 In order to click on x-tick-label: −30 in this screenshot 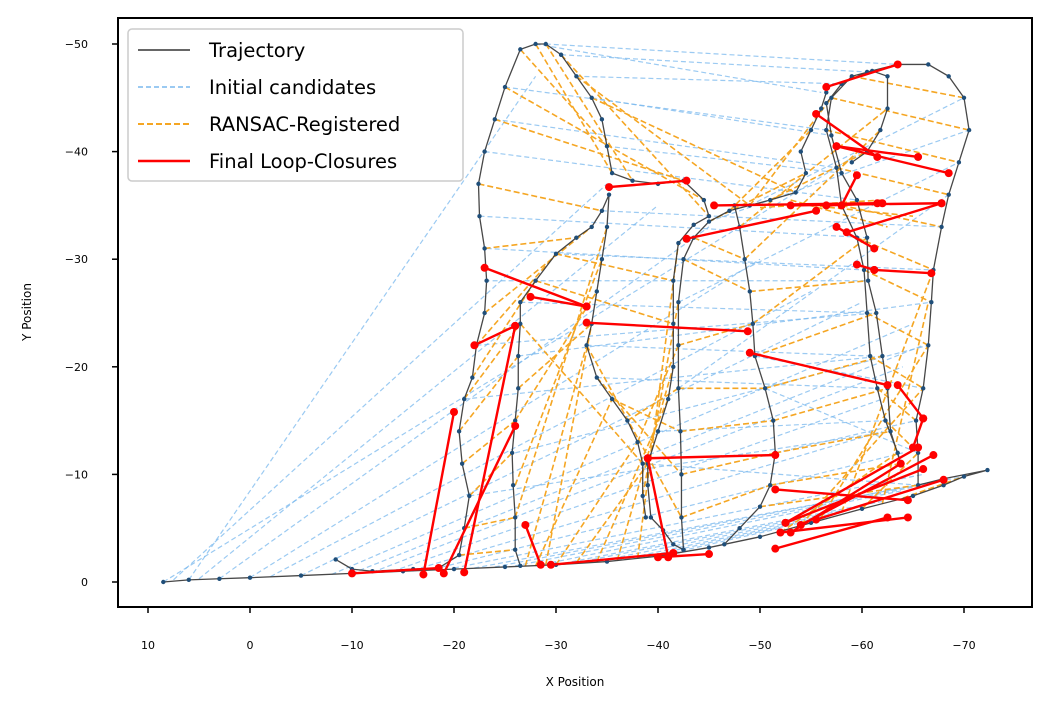, I will do `click(555, 645)`.